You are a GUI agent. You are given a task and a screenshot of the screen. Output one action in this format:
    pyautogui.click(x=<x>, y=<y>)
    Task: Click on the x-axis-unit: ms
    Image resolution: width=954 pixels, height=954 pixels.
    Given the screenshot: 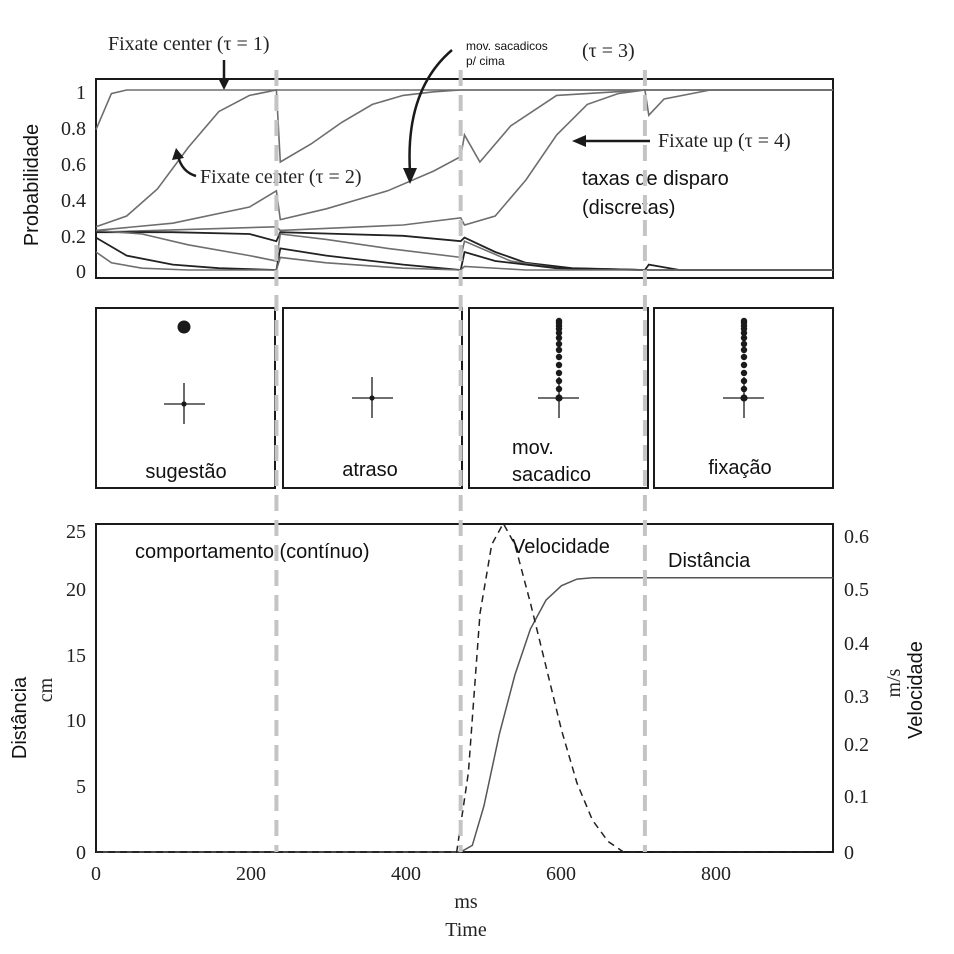 What is the action you would take?
    pyautogui.click(x=466, y=902)
    